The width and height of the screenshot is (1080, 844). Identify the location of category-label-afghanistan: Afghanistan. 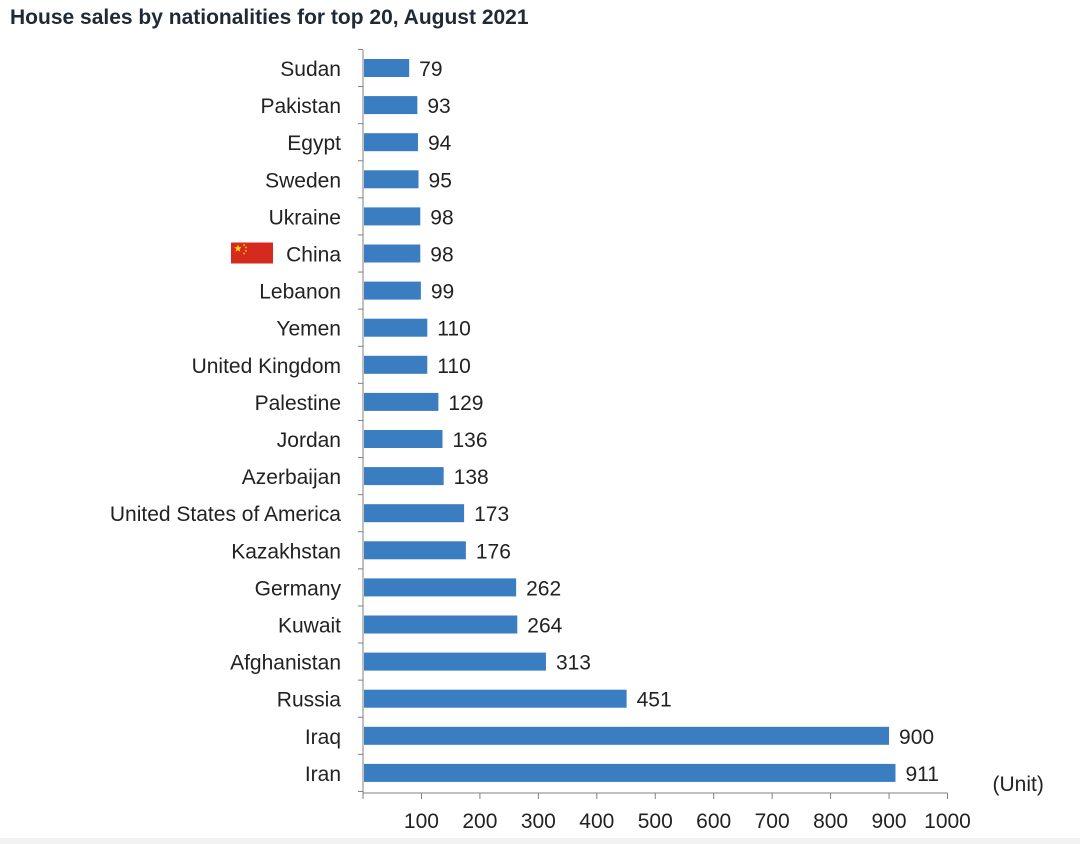
(285, 663).